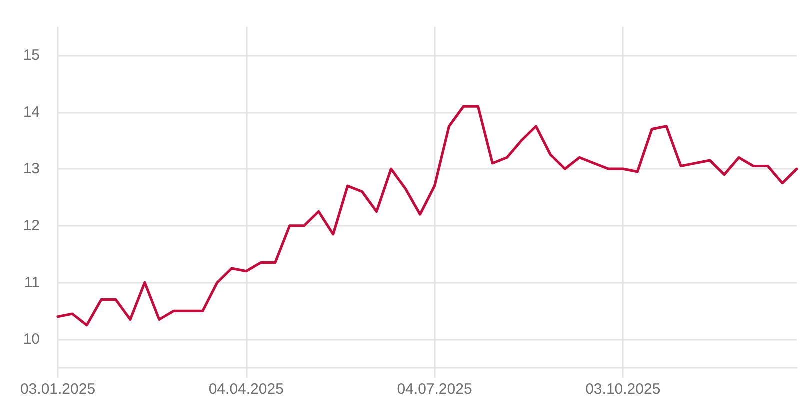  I want to click on x-tick-label: 03.01.2025, so click(58, 389).